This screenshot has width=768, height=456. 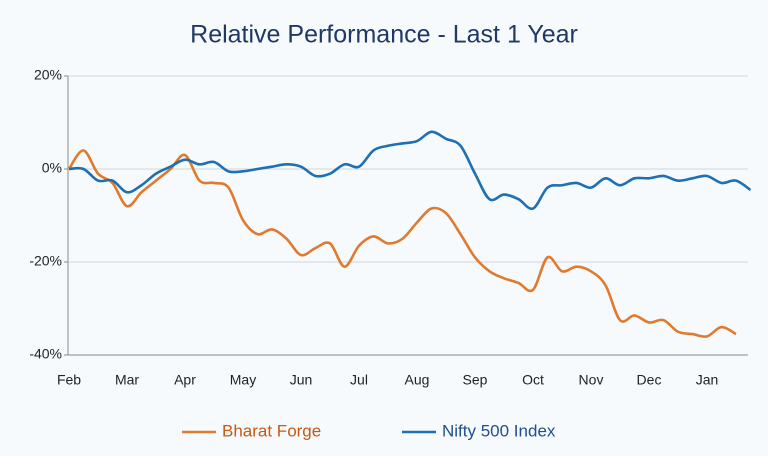 I want to click on x-tick-label: Nov, so click(x=591, y=380).